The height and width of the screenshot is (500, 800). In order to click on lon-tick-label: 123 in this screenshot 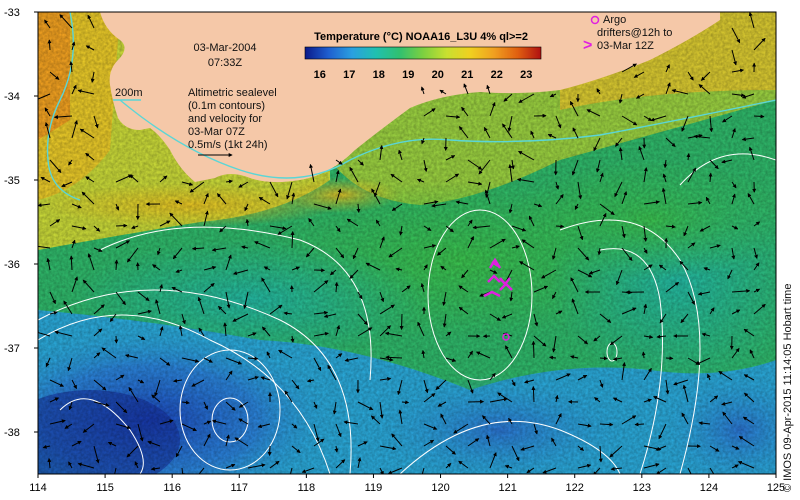, I will do `click(642, 488)`.